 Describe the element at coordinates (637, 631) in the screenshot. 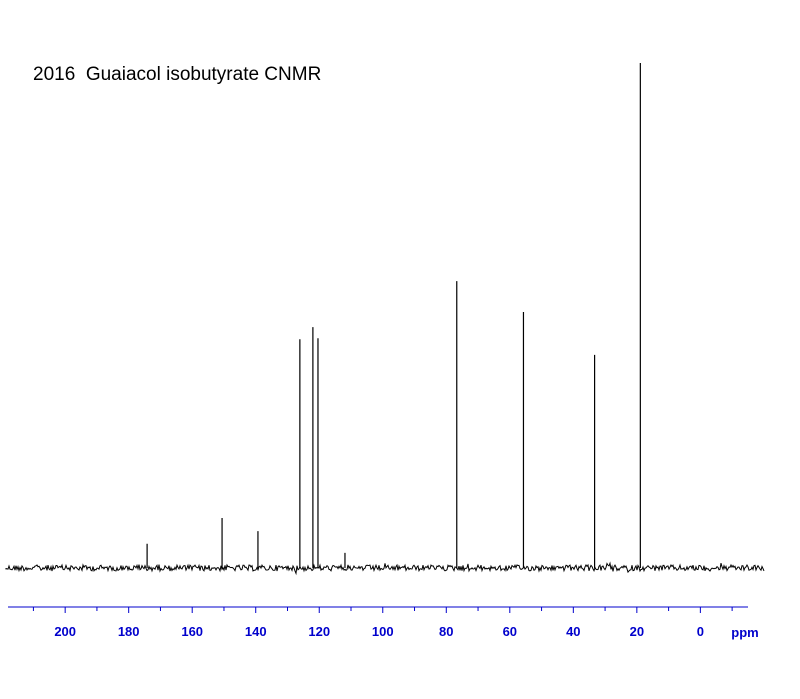

I see `x-tick-label: 20` at that location.